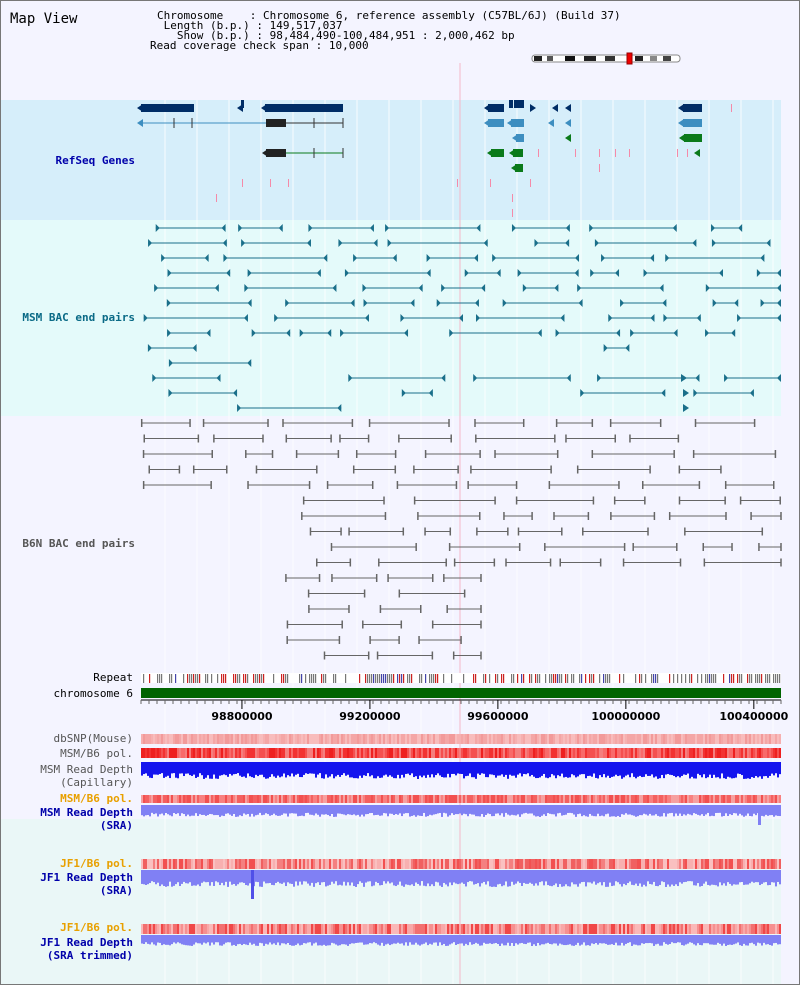  What do you see at coordinates (95, 160) in the screenshot?
I see `refseq-label: RefSeq Genes` at bounding box center [95, 160].